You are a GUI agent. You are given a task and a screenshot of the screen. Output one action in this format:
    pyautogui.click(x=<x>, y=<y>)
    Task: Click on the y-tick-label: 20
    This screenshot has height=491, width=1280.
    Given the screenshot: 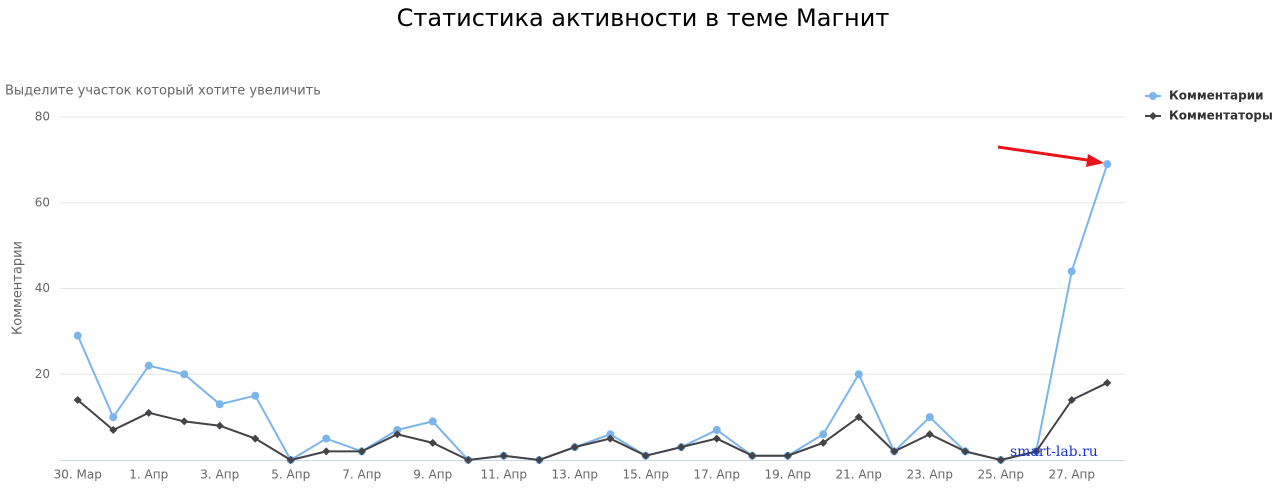 What is the action you would take?
    pyautogui.click(x=42, y=374)
    